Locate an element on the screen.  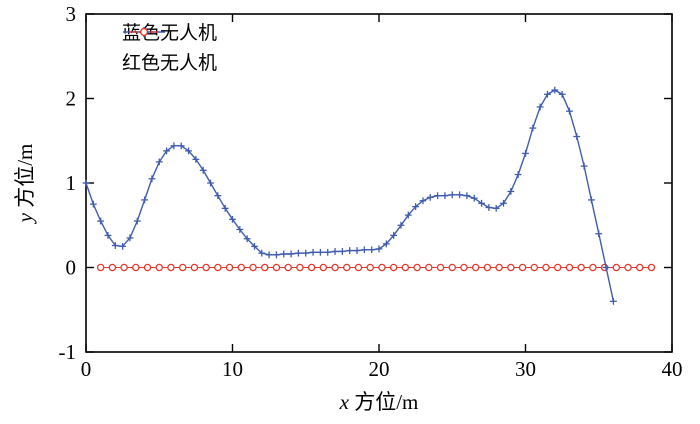
y-tick-label: 1 is located at coordinates (71, 183).